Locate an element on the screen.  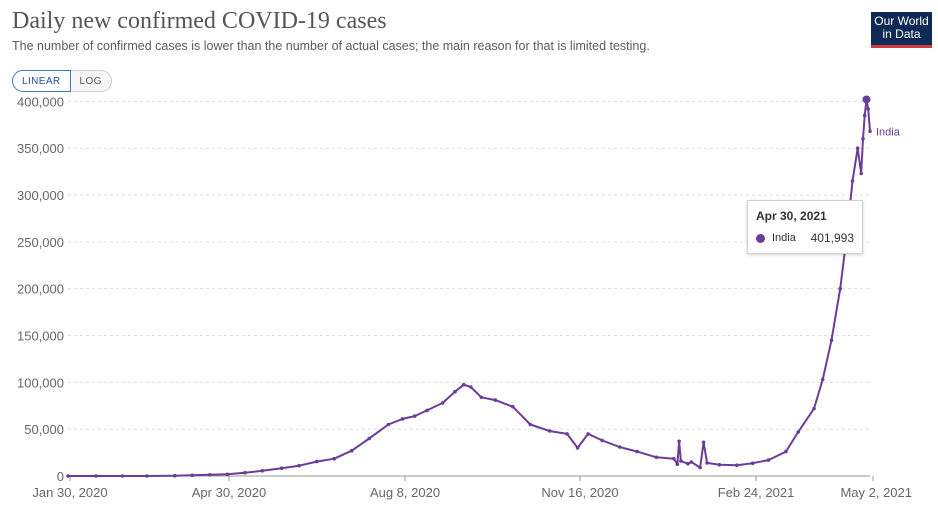
x-tick-label: Apr 30, 2020 is located at coordinates (229, 492).